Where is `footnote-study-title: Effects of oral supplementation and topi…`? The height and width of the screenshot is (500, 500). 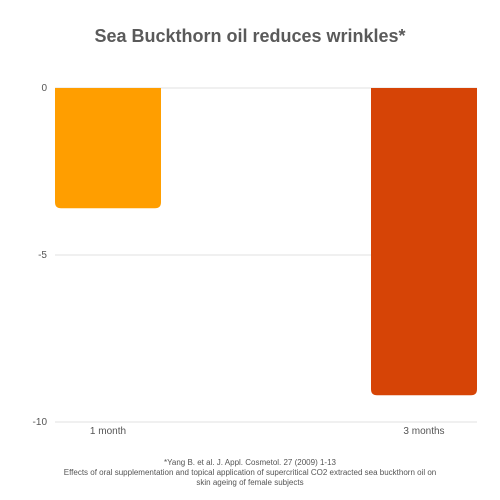
footnote-study-title: Effects of oral supplementation and topi… is located at coordinates (250, 472).